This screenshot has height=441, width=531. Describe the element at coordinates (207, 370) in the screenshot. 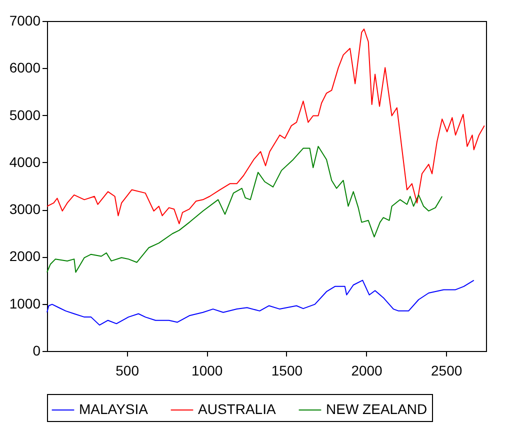

I see `x-tick-label: 1000` at that location.